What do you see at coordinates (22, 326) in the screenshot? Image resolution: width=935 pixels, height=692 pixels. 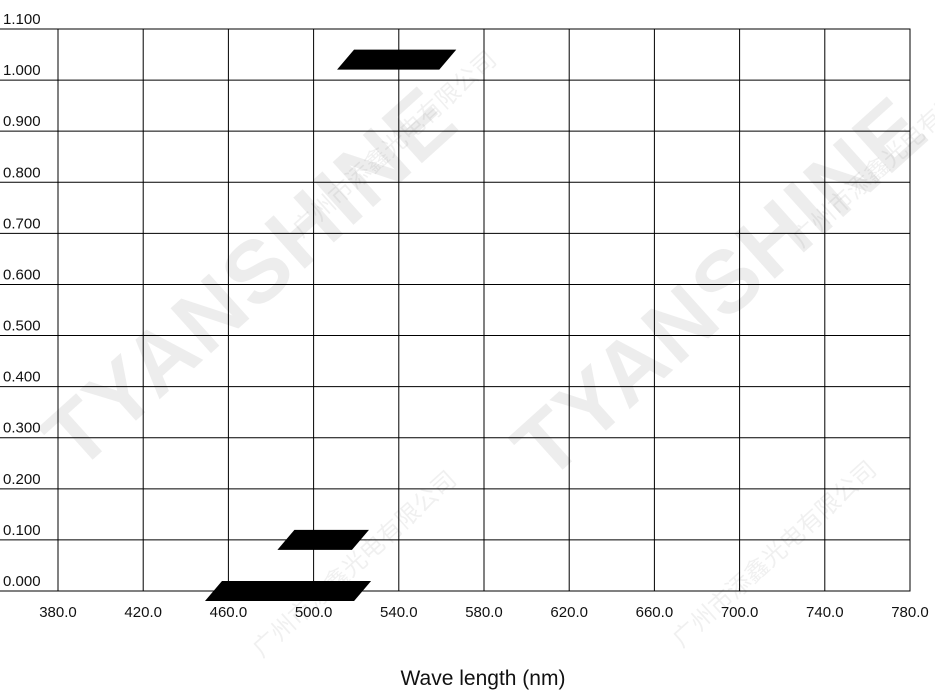 I see `y-tick-label: 0.500` at bounding box center [22, 326].